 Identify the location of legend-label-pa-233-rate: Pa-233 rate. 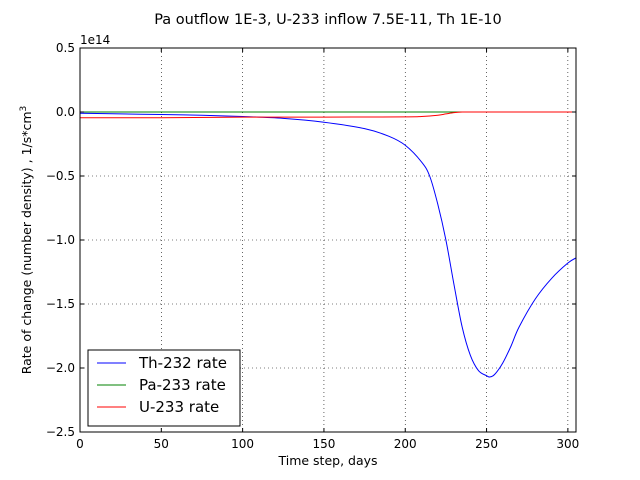
(182, 385).